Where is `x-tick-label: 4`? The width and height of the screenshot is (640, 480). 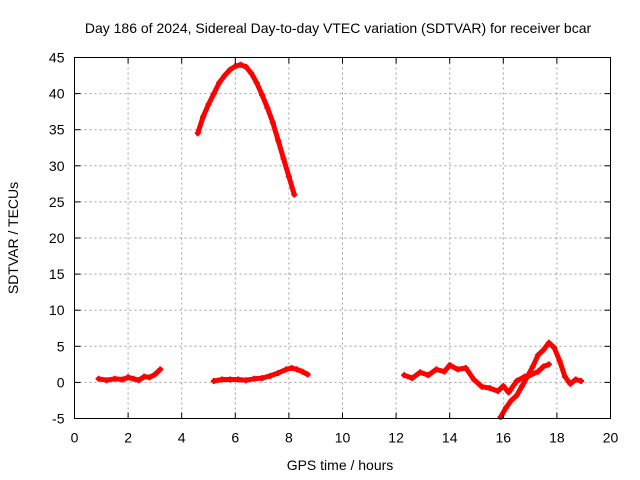
x-tick-label: 4 is located at coordinates (182, 438).